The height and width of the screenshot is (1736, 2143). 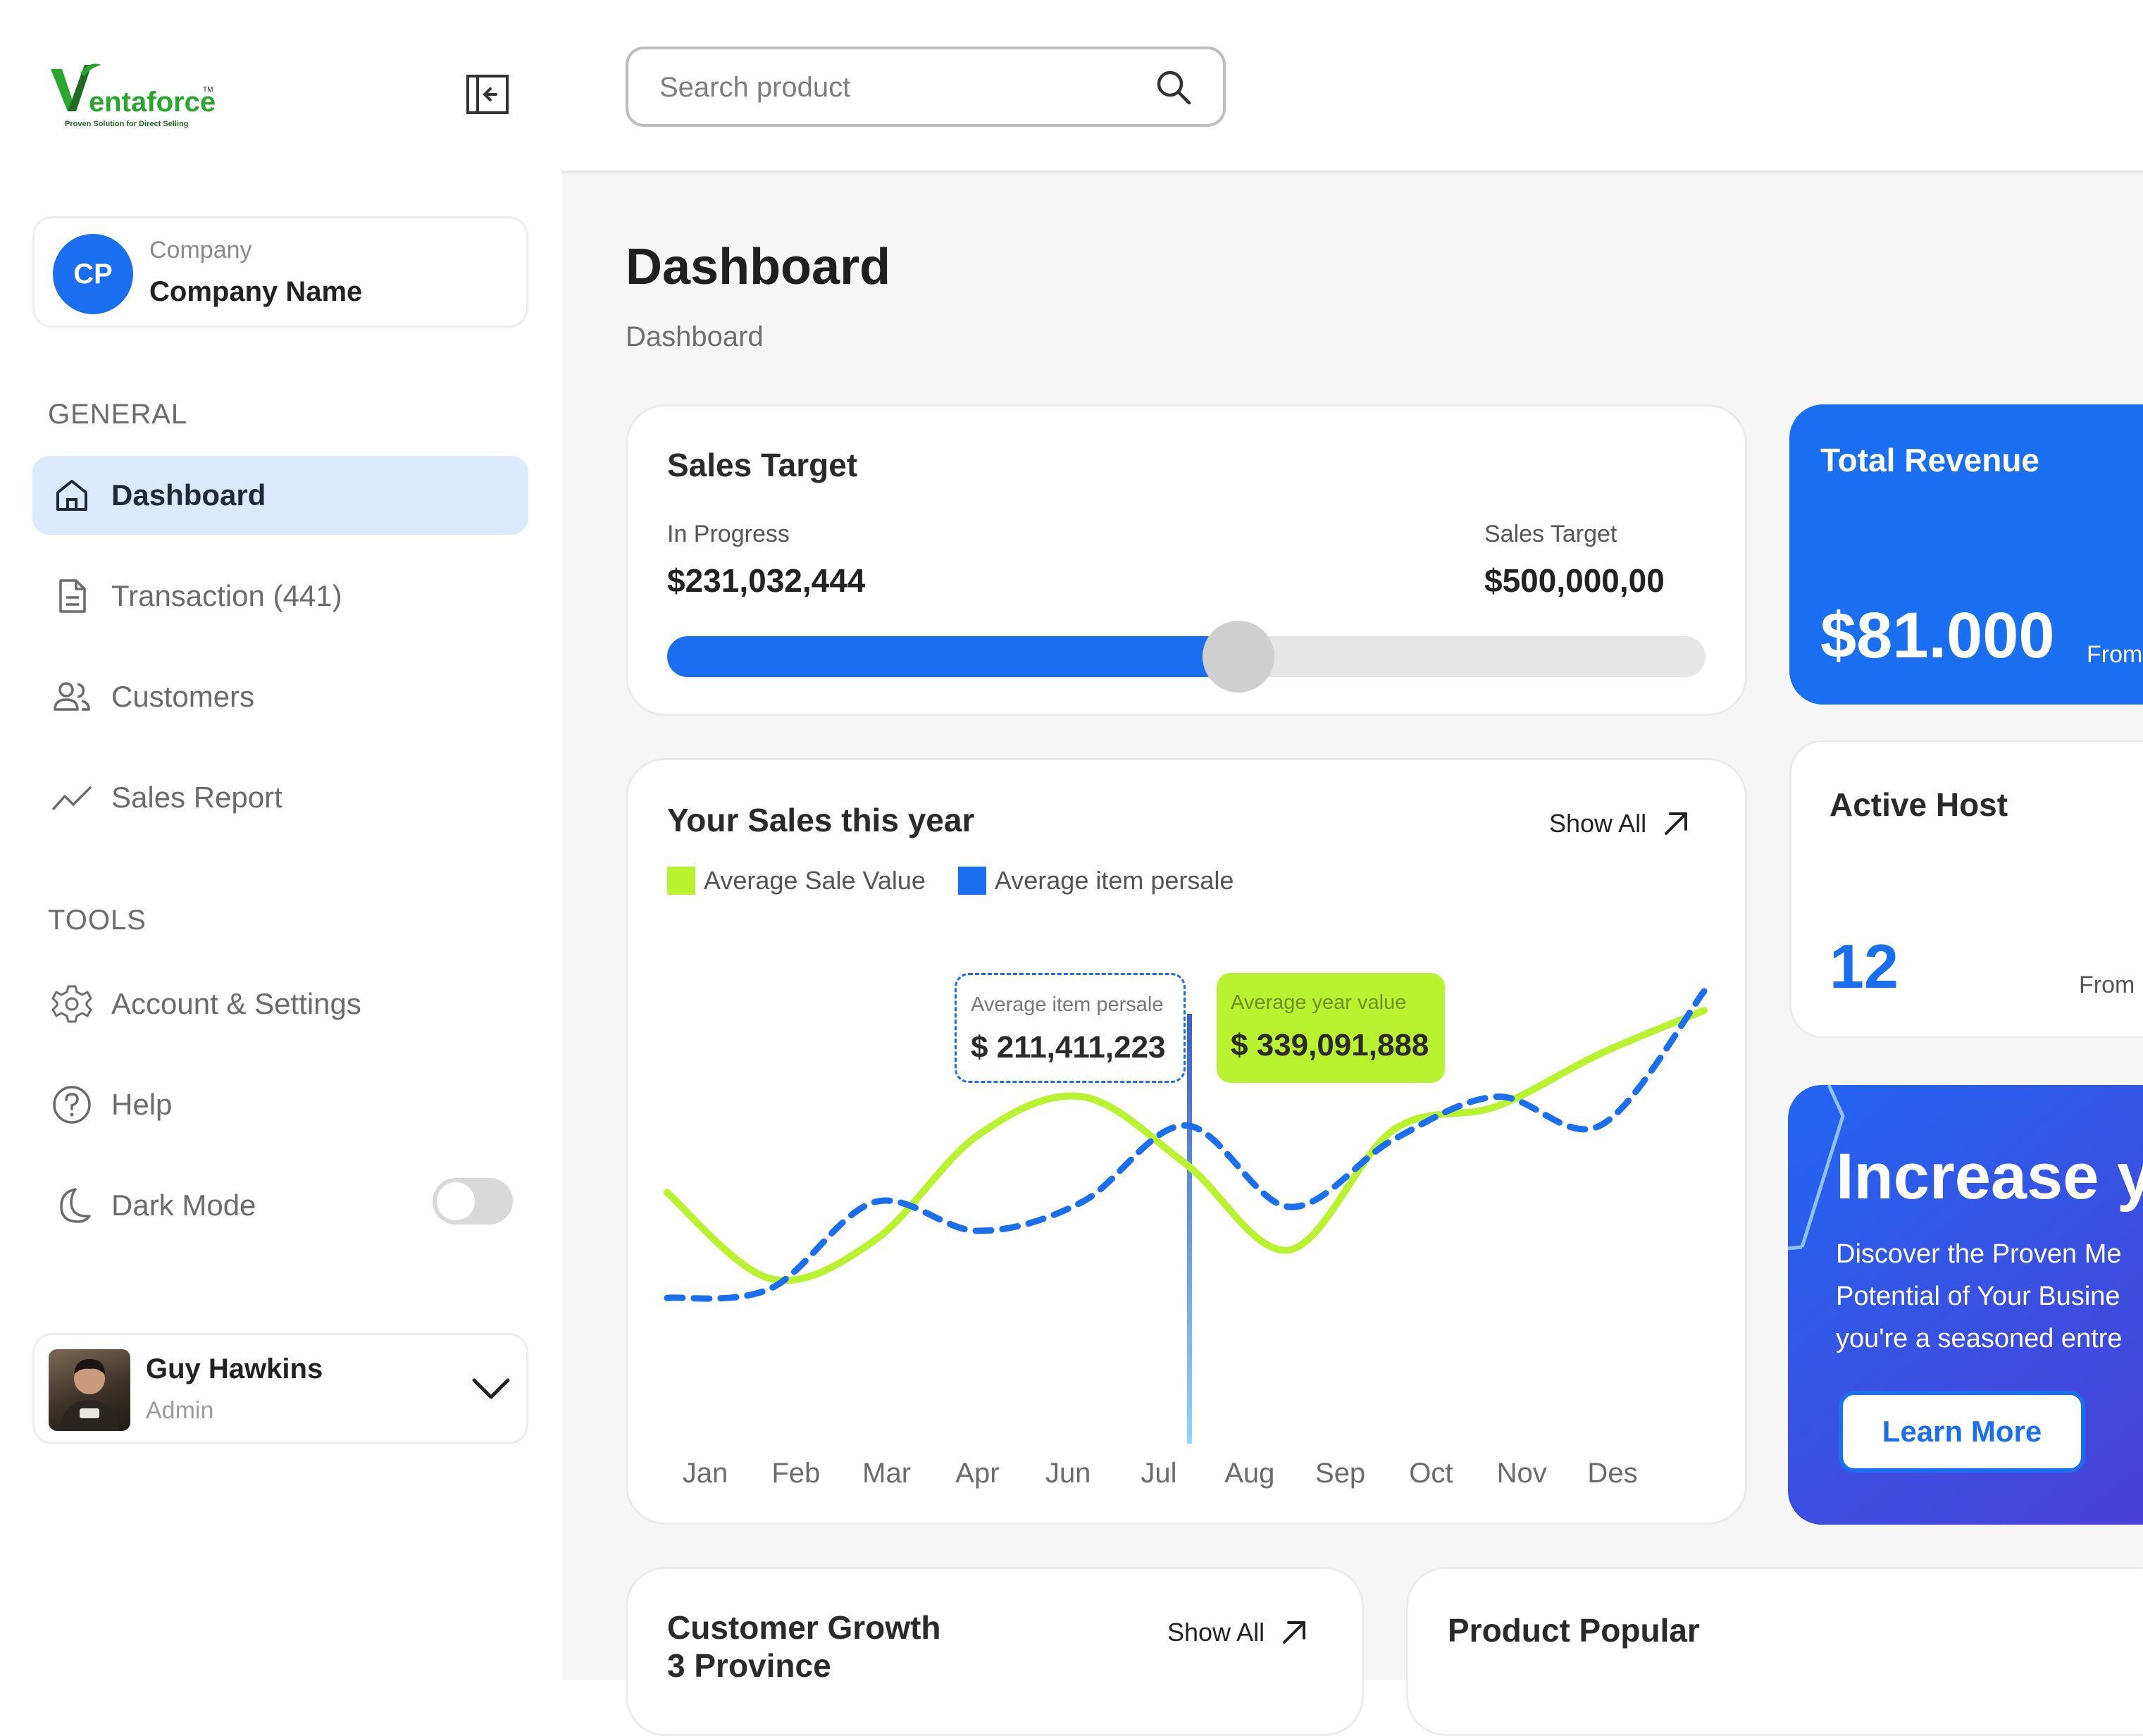 What do you see at coordinates (97, 920) in the screenshot?
I see `section-tools: TOOLS` at bounding box center [97, 920].